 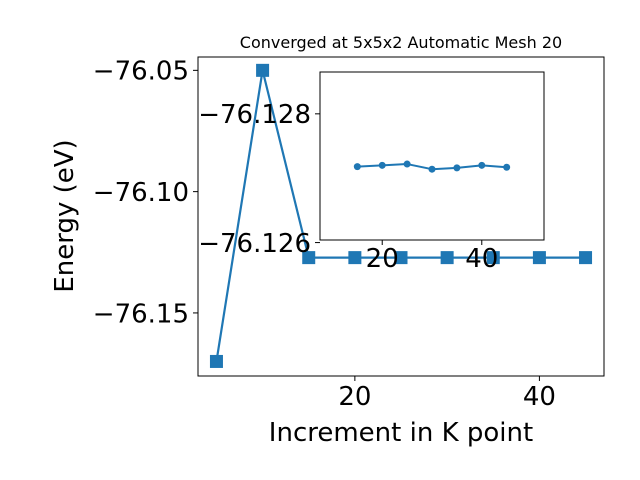 I want to click on inset-x-ticks: 20 40, so click(x=432, y=257).